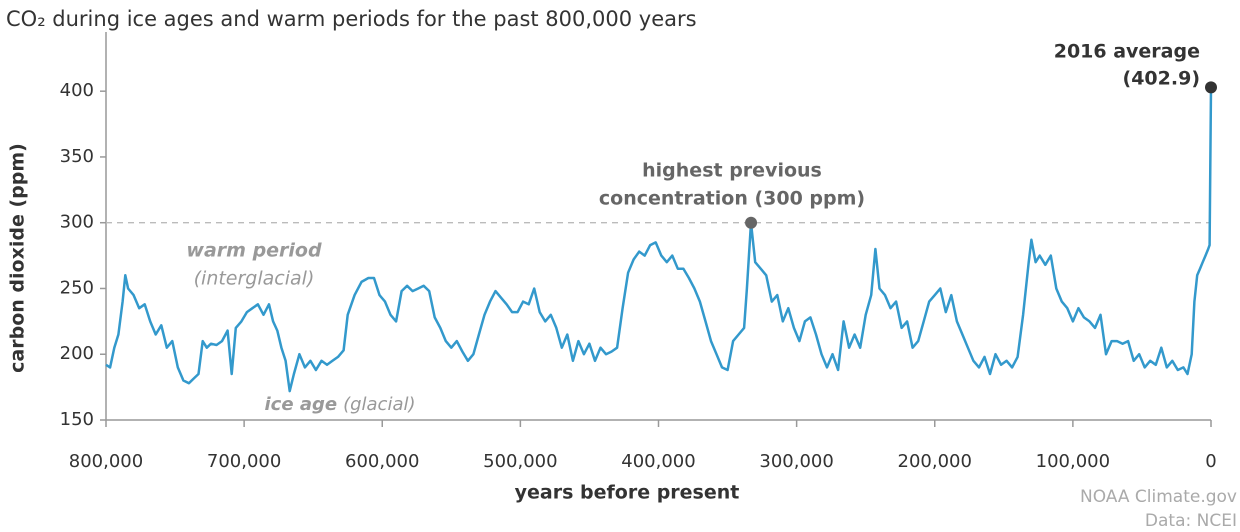 Image resolution: width=1240 pixels, height=532 pixels. What do you see at coordinates (658, 461) in the screenshot?
I see `x-tick-label: 400,000` at bounding box center [658, 461].